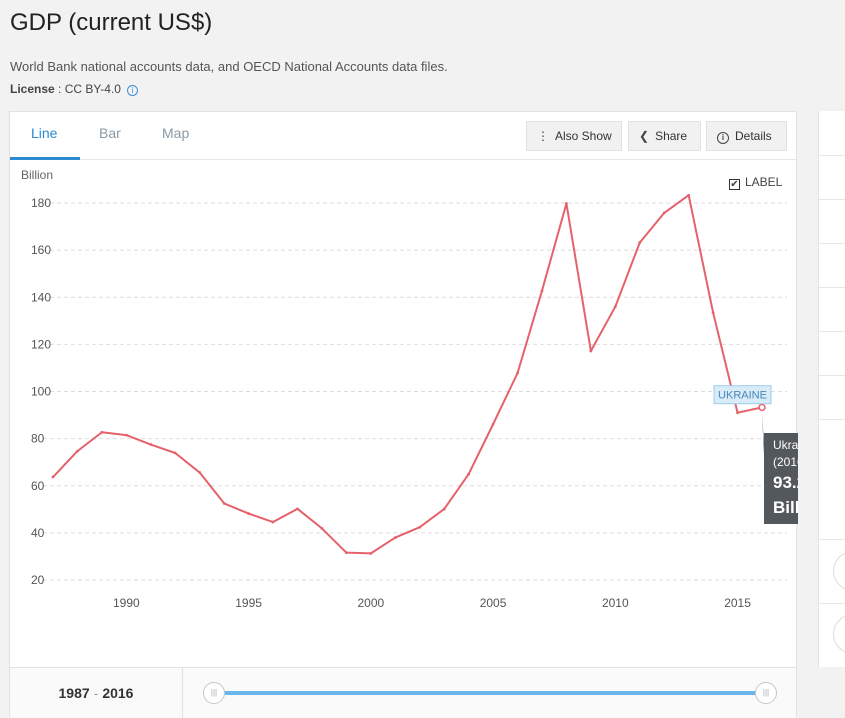  I want to click on x-tick-label: 2005, so click(493, 603).